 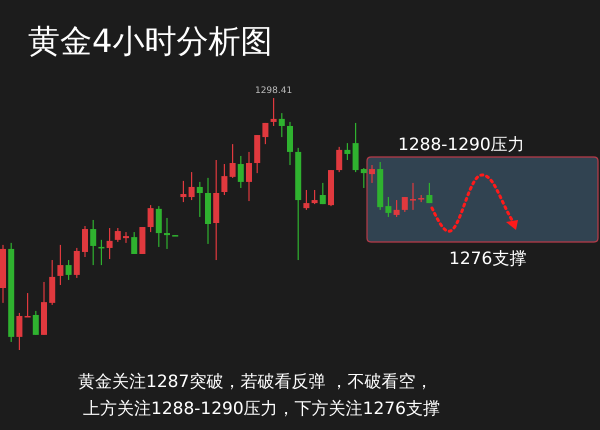 What do you see at coordinates (461, 145) in the screenshot?
I see `annotation: 1288-1290压力` at bounding box center [461, 145].